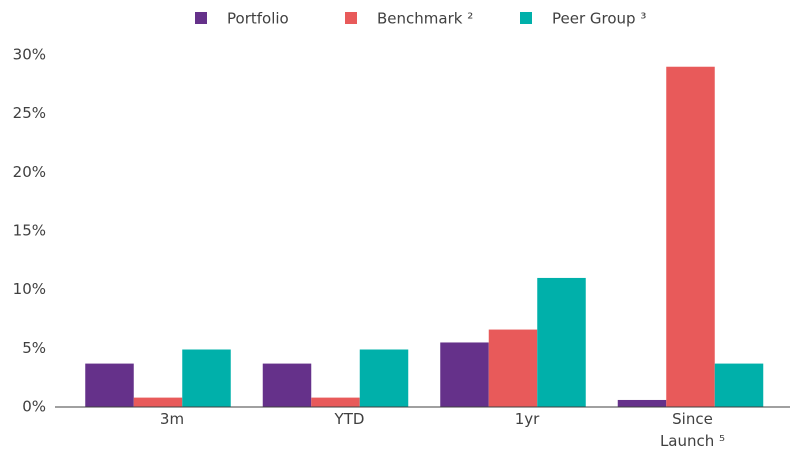  I want to click on y-tick-label: 5%, so click(34, 348).